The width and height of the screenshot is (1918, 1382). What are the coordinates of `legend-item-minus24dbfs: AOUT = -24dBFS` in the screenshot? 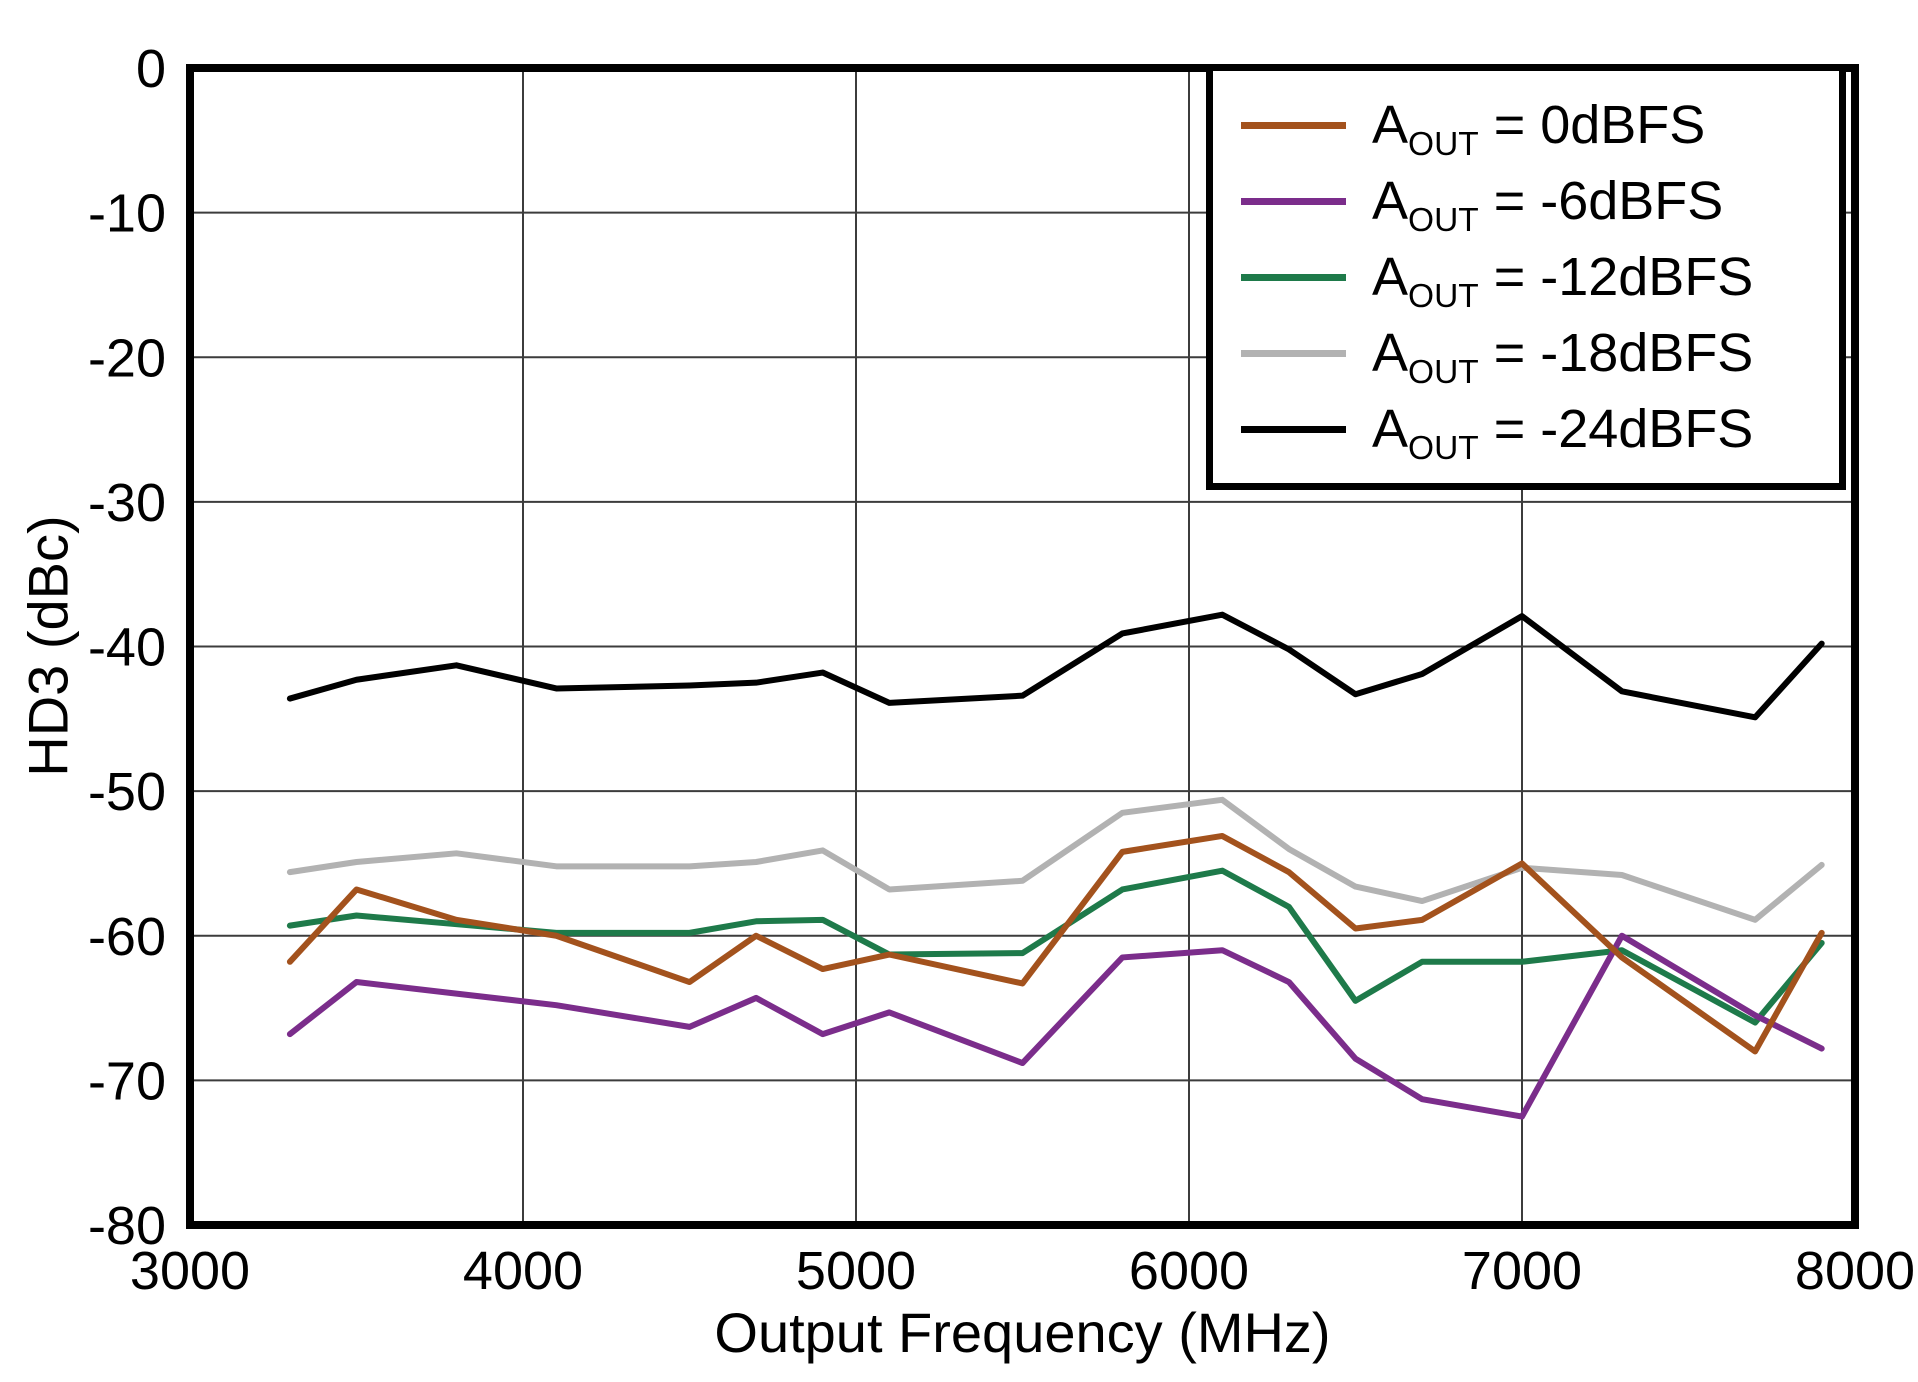 It's located at (1535, 429).